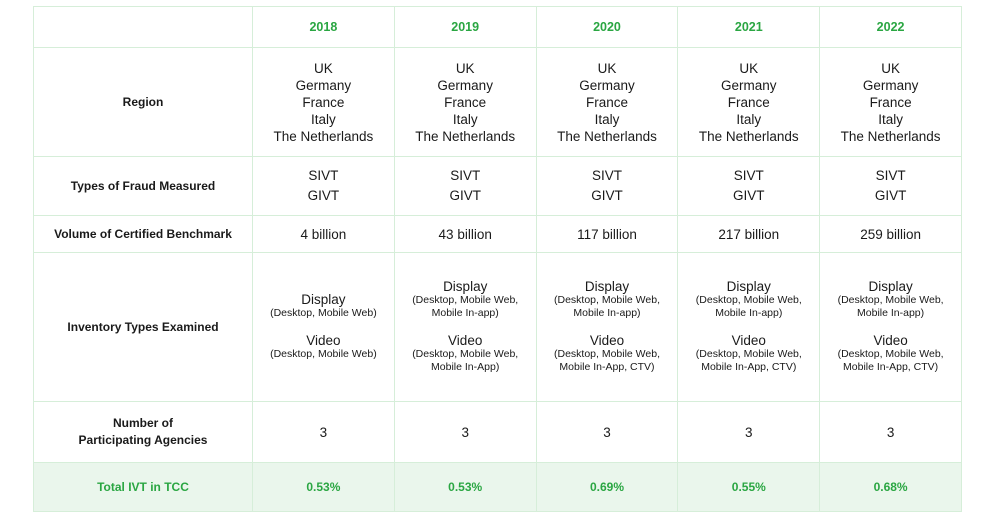 The height and width of the screenshot is (520, 994). I want to click on row-label-line: Participating Agencies, so click(143, 440).